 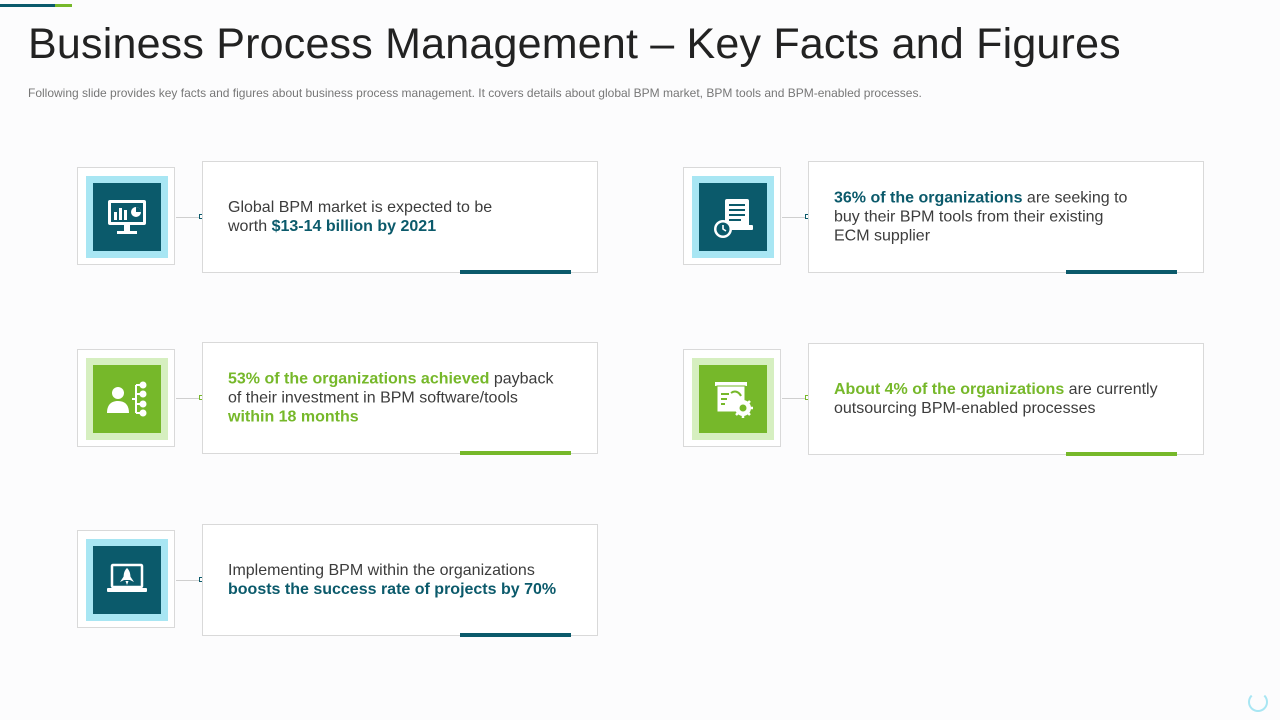 What do you see at coordinates (515, 635) in the screenshot?
I see `fact-5-underline` at bounding box center [515, 635].